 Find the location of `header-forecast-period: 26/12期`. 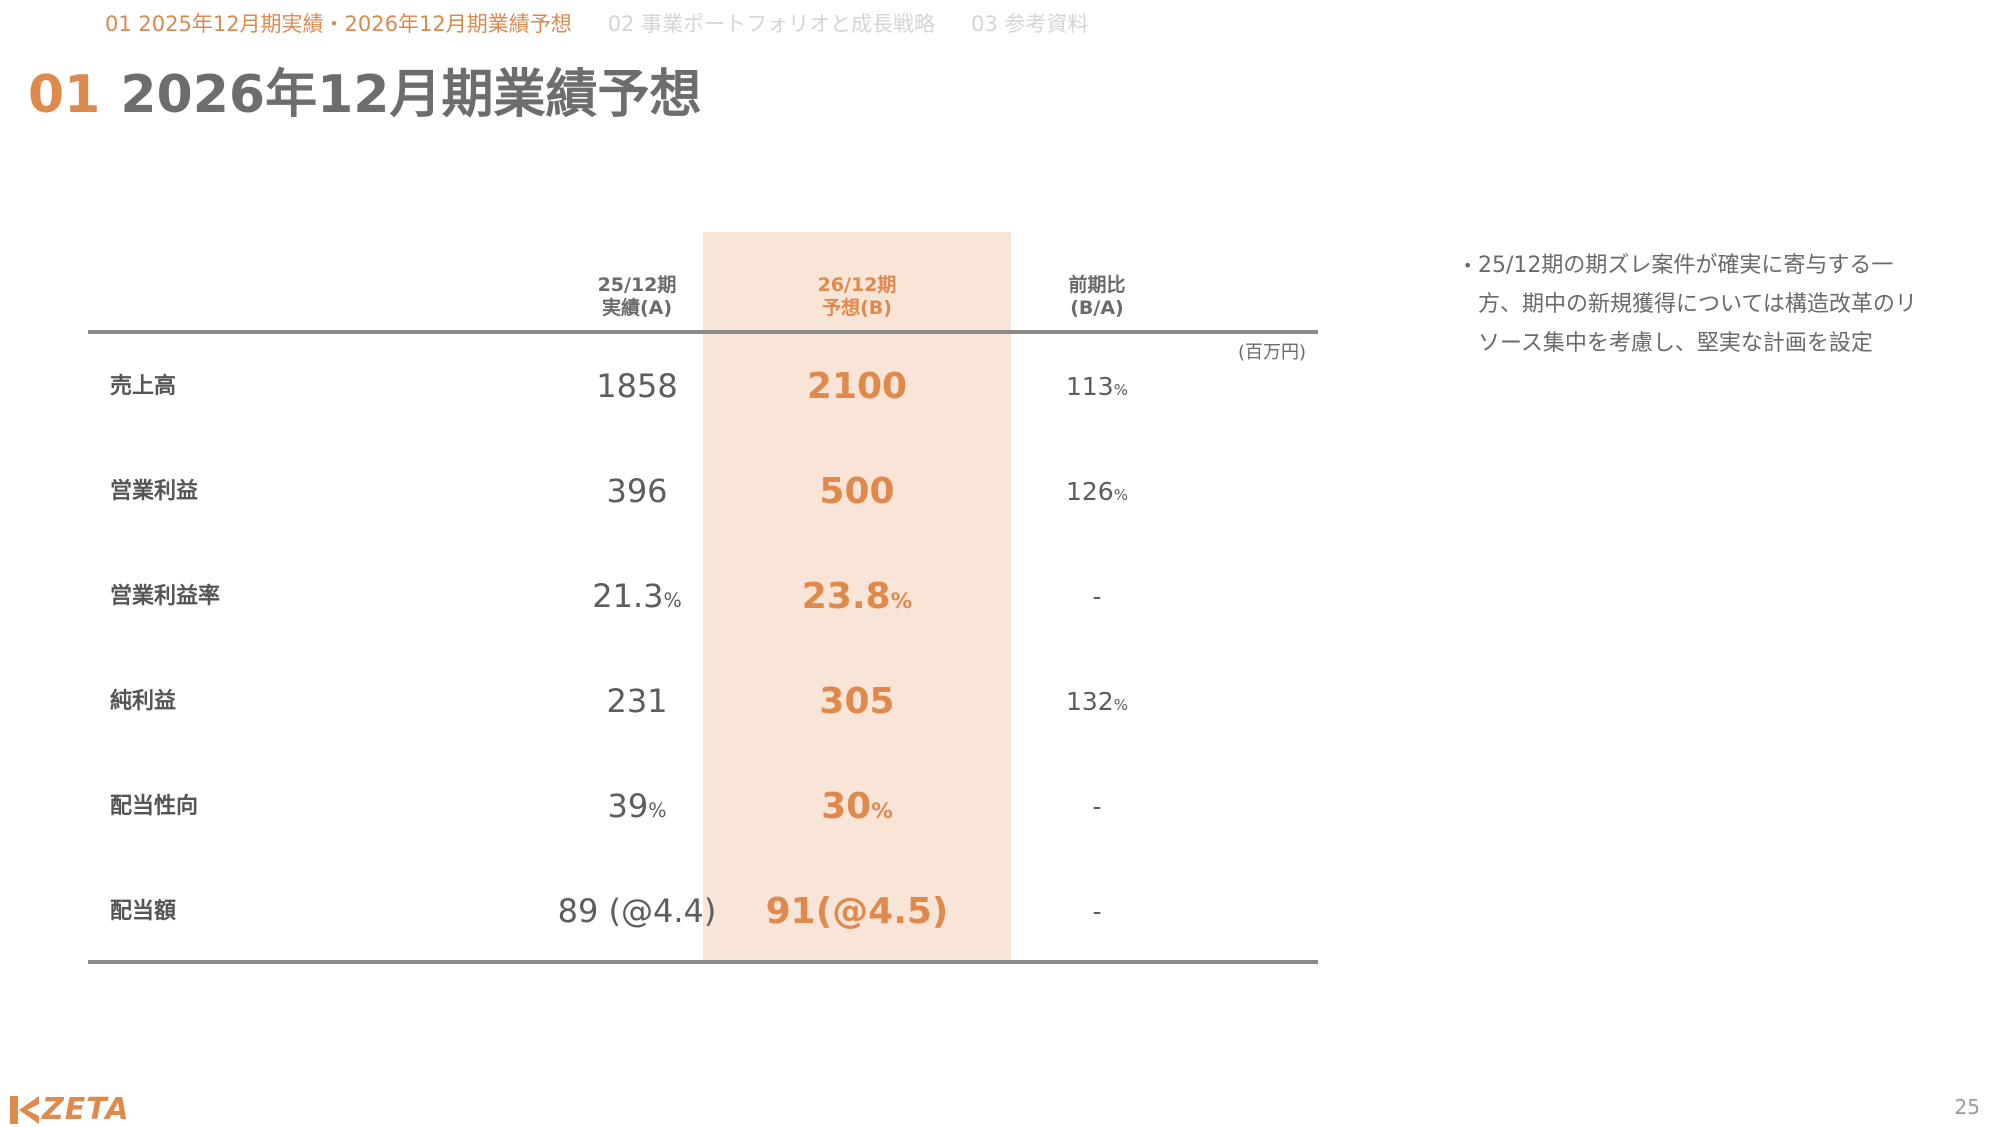

header-forecast-period: 26/12期 is located at coordinates (857, 285).